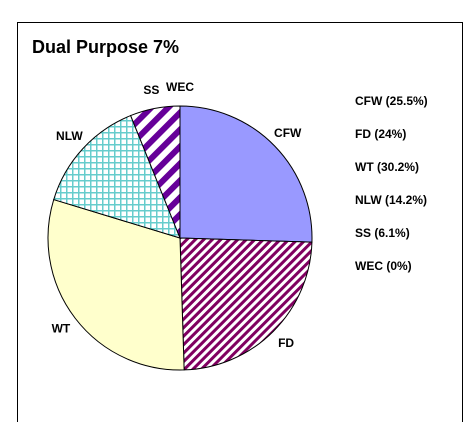 The image size is (467, 427). Describe the element at coordinates (387, 167) in the screenshot. I see `legend-label: WT (30.2%)` at that location.